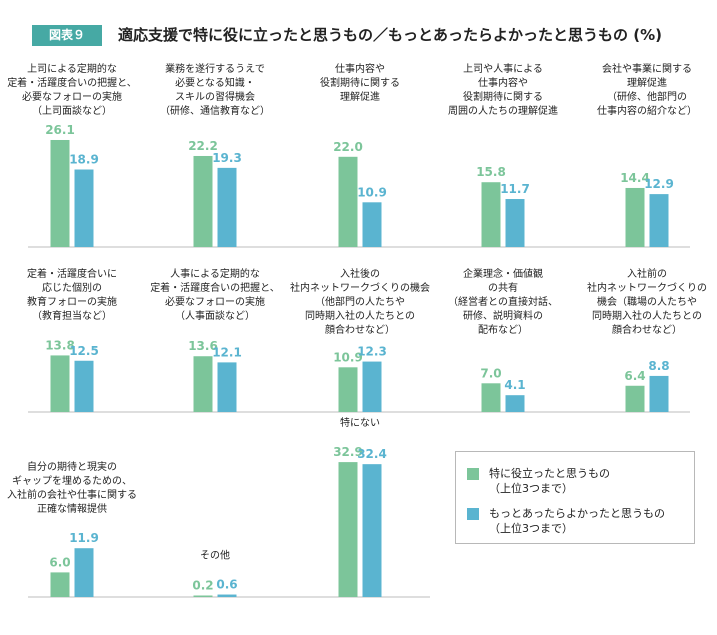 This screenshot has height=635, width=717. I want to click on data-label-series1: 32.9, so click(348, 452).